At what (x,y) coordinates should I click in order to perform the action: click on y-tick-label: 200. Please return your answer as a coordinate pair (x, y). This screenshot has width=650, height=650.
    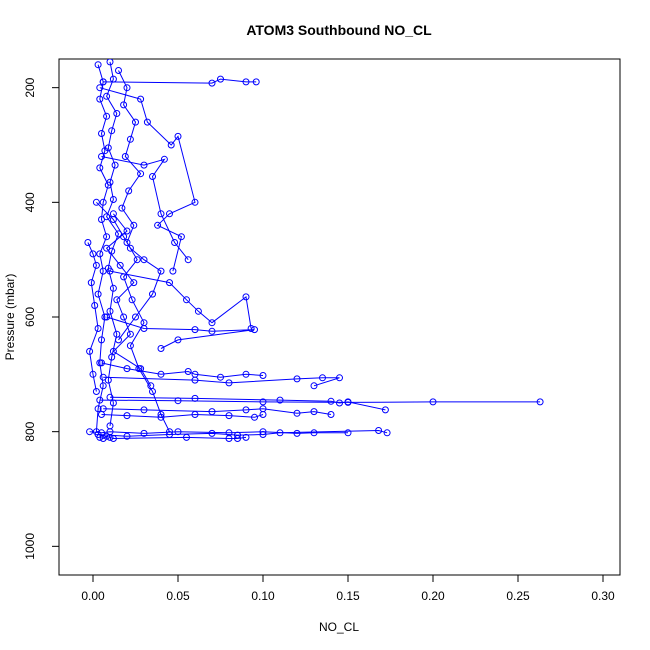
    Looking at the image, I should click on (30, 87).